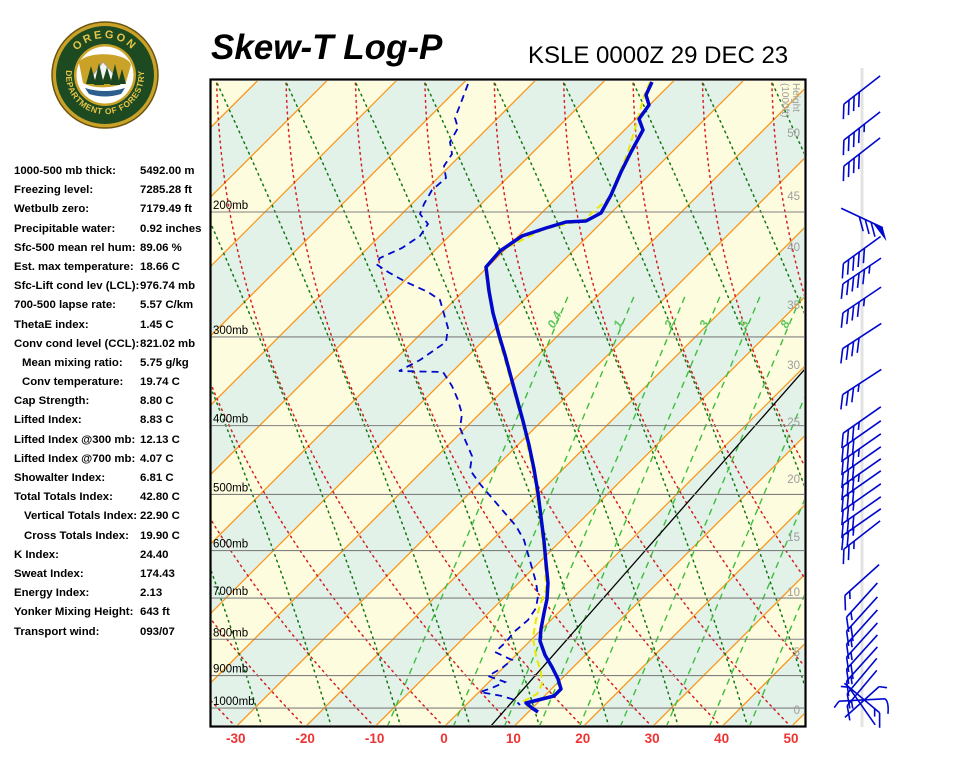  I want to click on x-axis-tick-label: -30, so click(236, 738).